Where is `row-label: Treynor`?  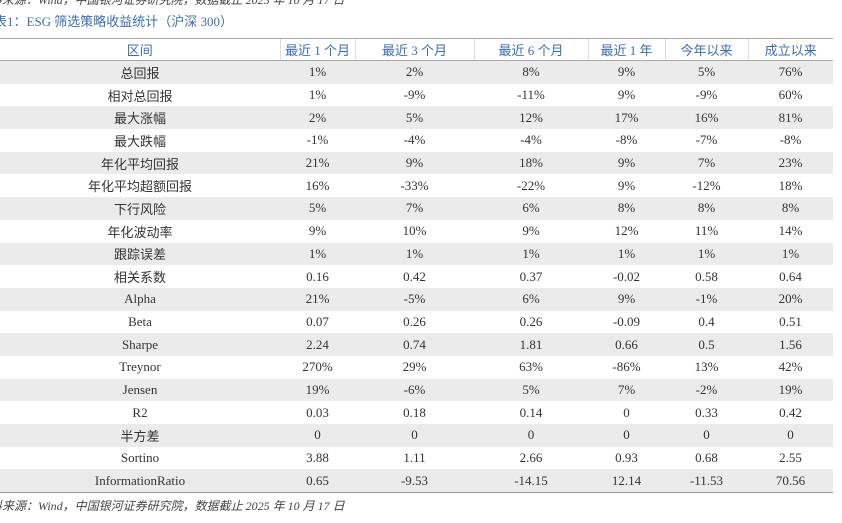 row-label: Treynor is located at coordinates (140, 367).